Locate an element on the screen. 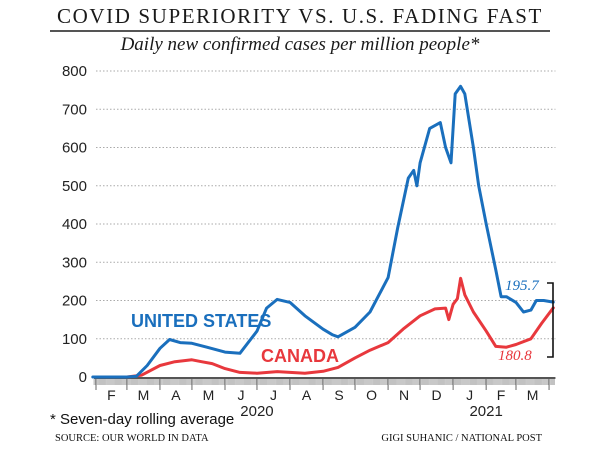  y-tick-label: 500 is located at coordinates (74, 186).